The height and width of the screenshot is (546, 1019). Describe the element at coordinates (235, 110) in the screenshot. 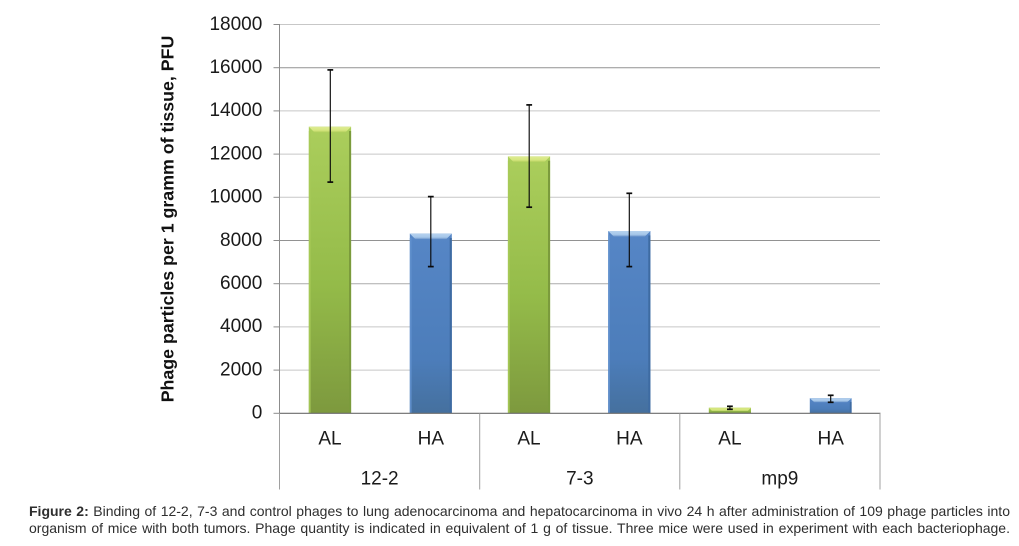

I see `svg-text: 14000` at that location.